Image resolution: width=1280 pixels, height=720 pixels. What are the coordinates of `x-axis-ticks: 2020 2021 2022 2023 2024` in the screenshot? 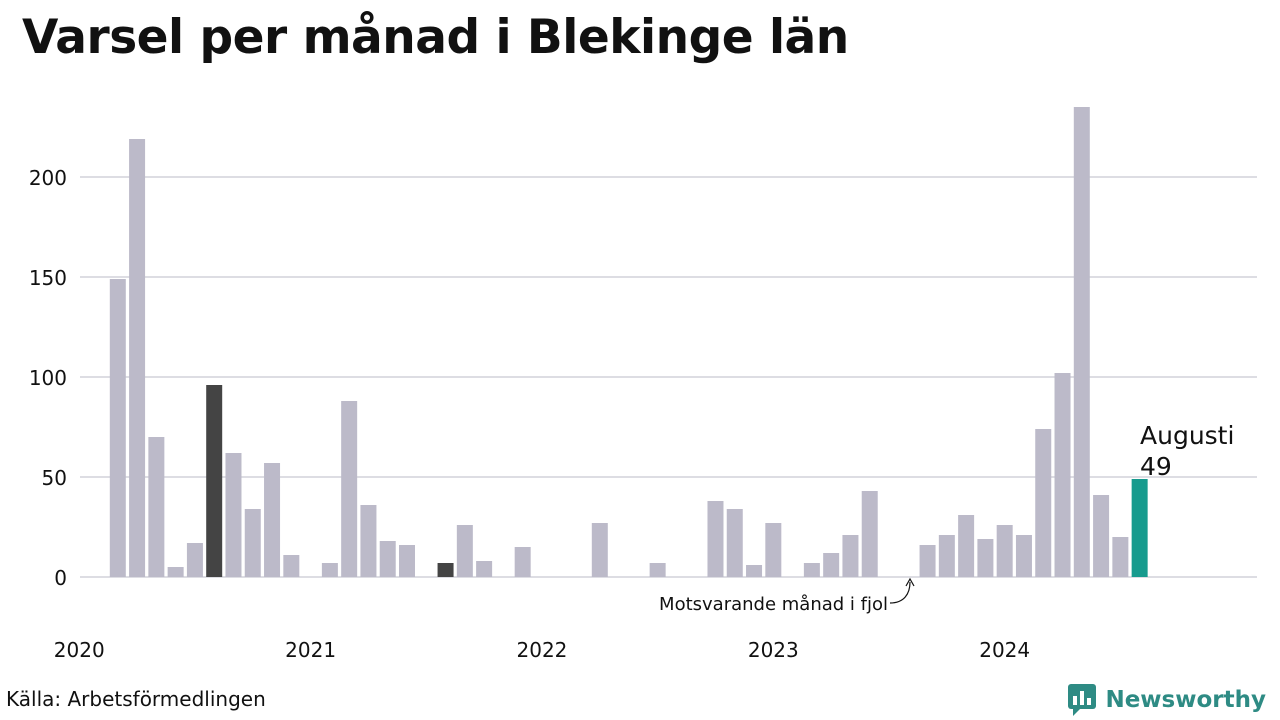 It's located at (542, 650).